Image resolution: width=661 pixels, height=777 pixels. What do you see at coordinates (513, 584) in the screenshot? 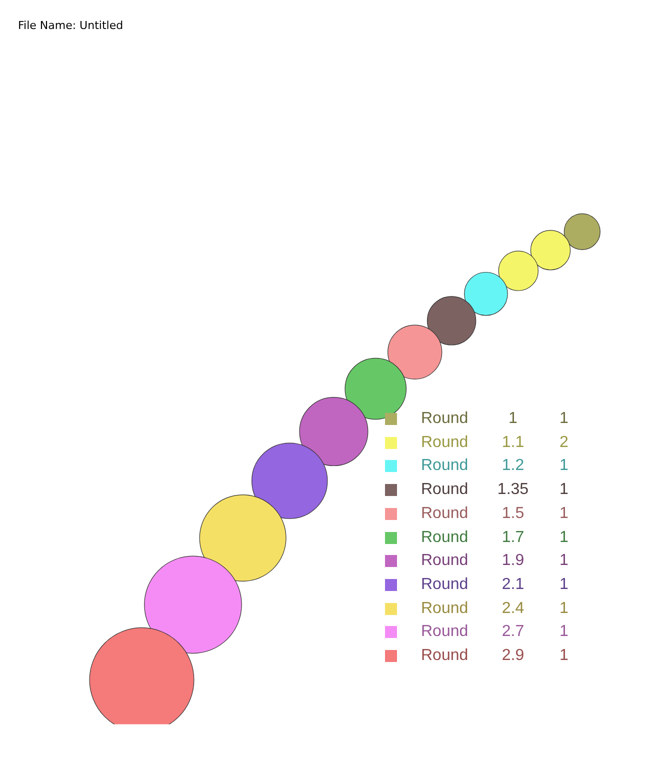
I see `data-label: 2.1` at bounding box center [513, 584].